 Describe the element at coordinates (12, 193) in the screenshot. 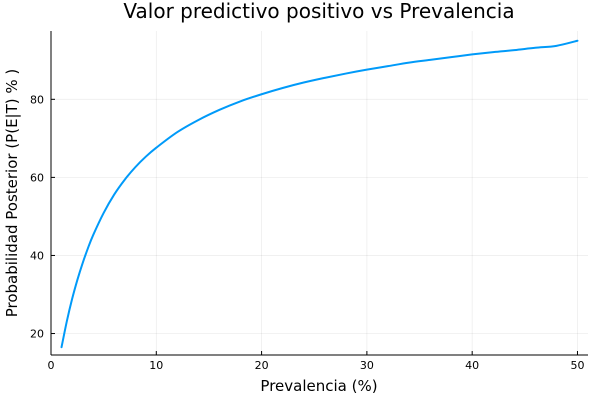

I see `y-axis-label: Probabilidad Posterior (P(E|T) % )` at that location.